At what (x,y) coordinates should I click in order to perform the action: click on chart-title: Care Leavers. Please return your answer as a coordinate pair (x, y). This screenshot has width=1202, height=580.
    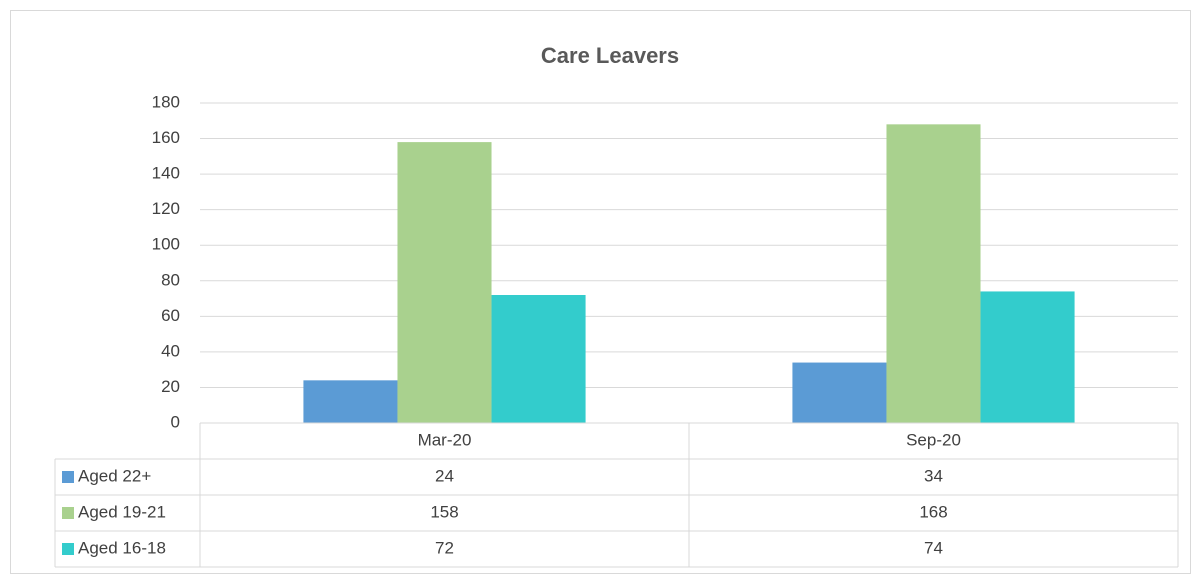
    Looking at the image, I should click on (610, 55).